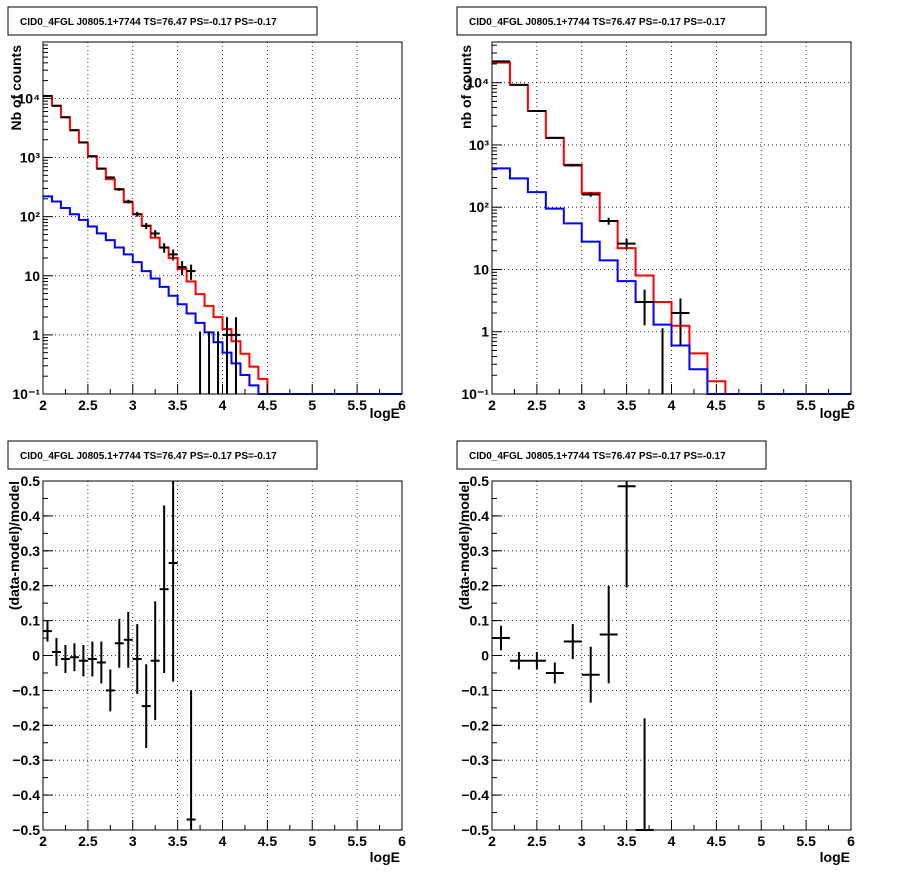 The image size is (898, 875). I want to click on y-tick-label: 0.5, so click(31, 481).